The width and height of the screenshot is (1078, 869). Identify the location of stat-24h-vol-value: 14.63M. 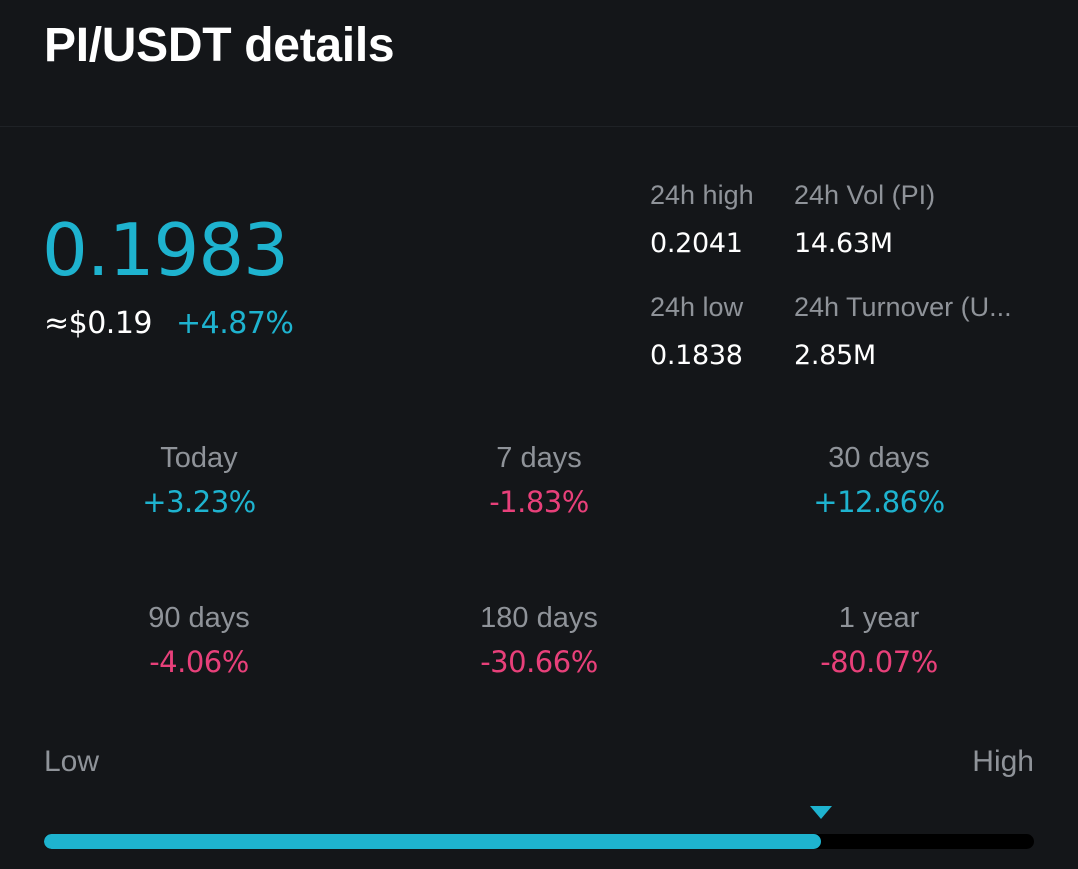
(843, 243).